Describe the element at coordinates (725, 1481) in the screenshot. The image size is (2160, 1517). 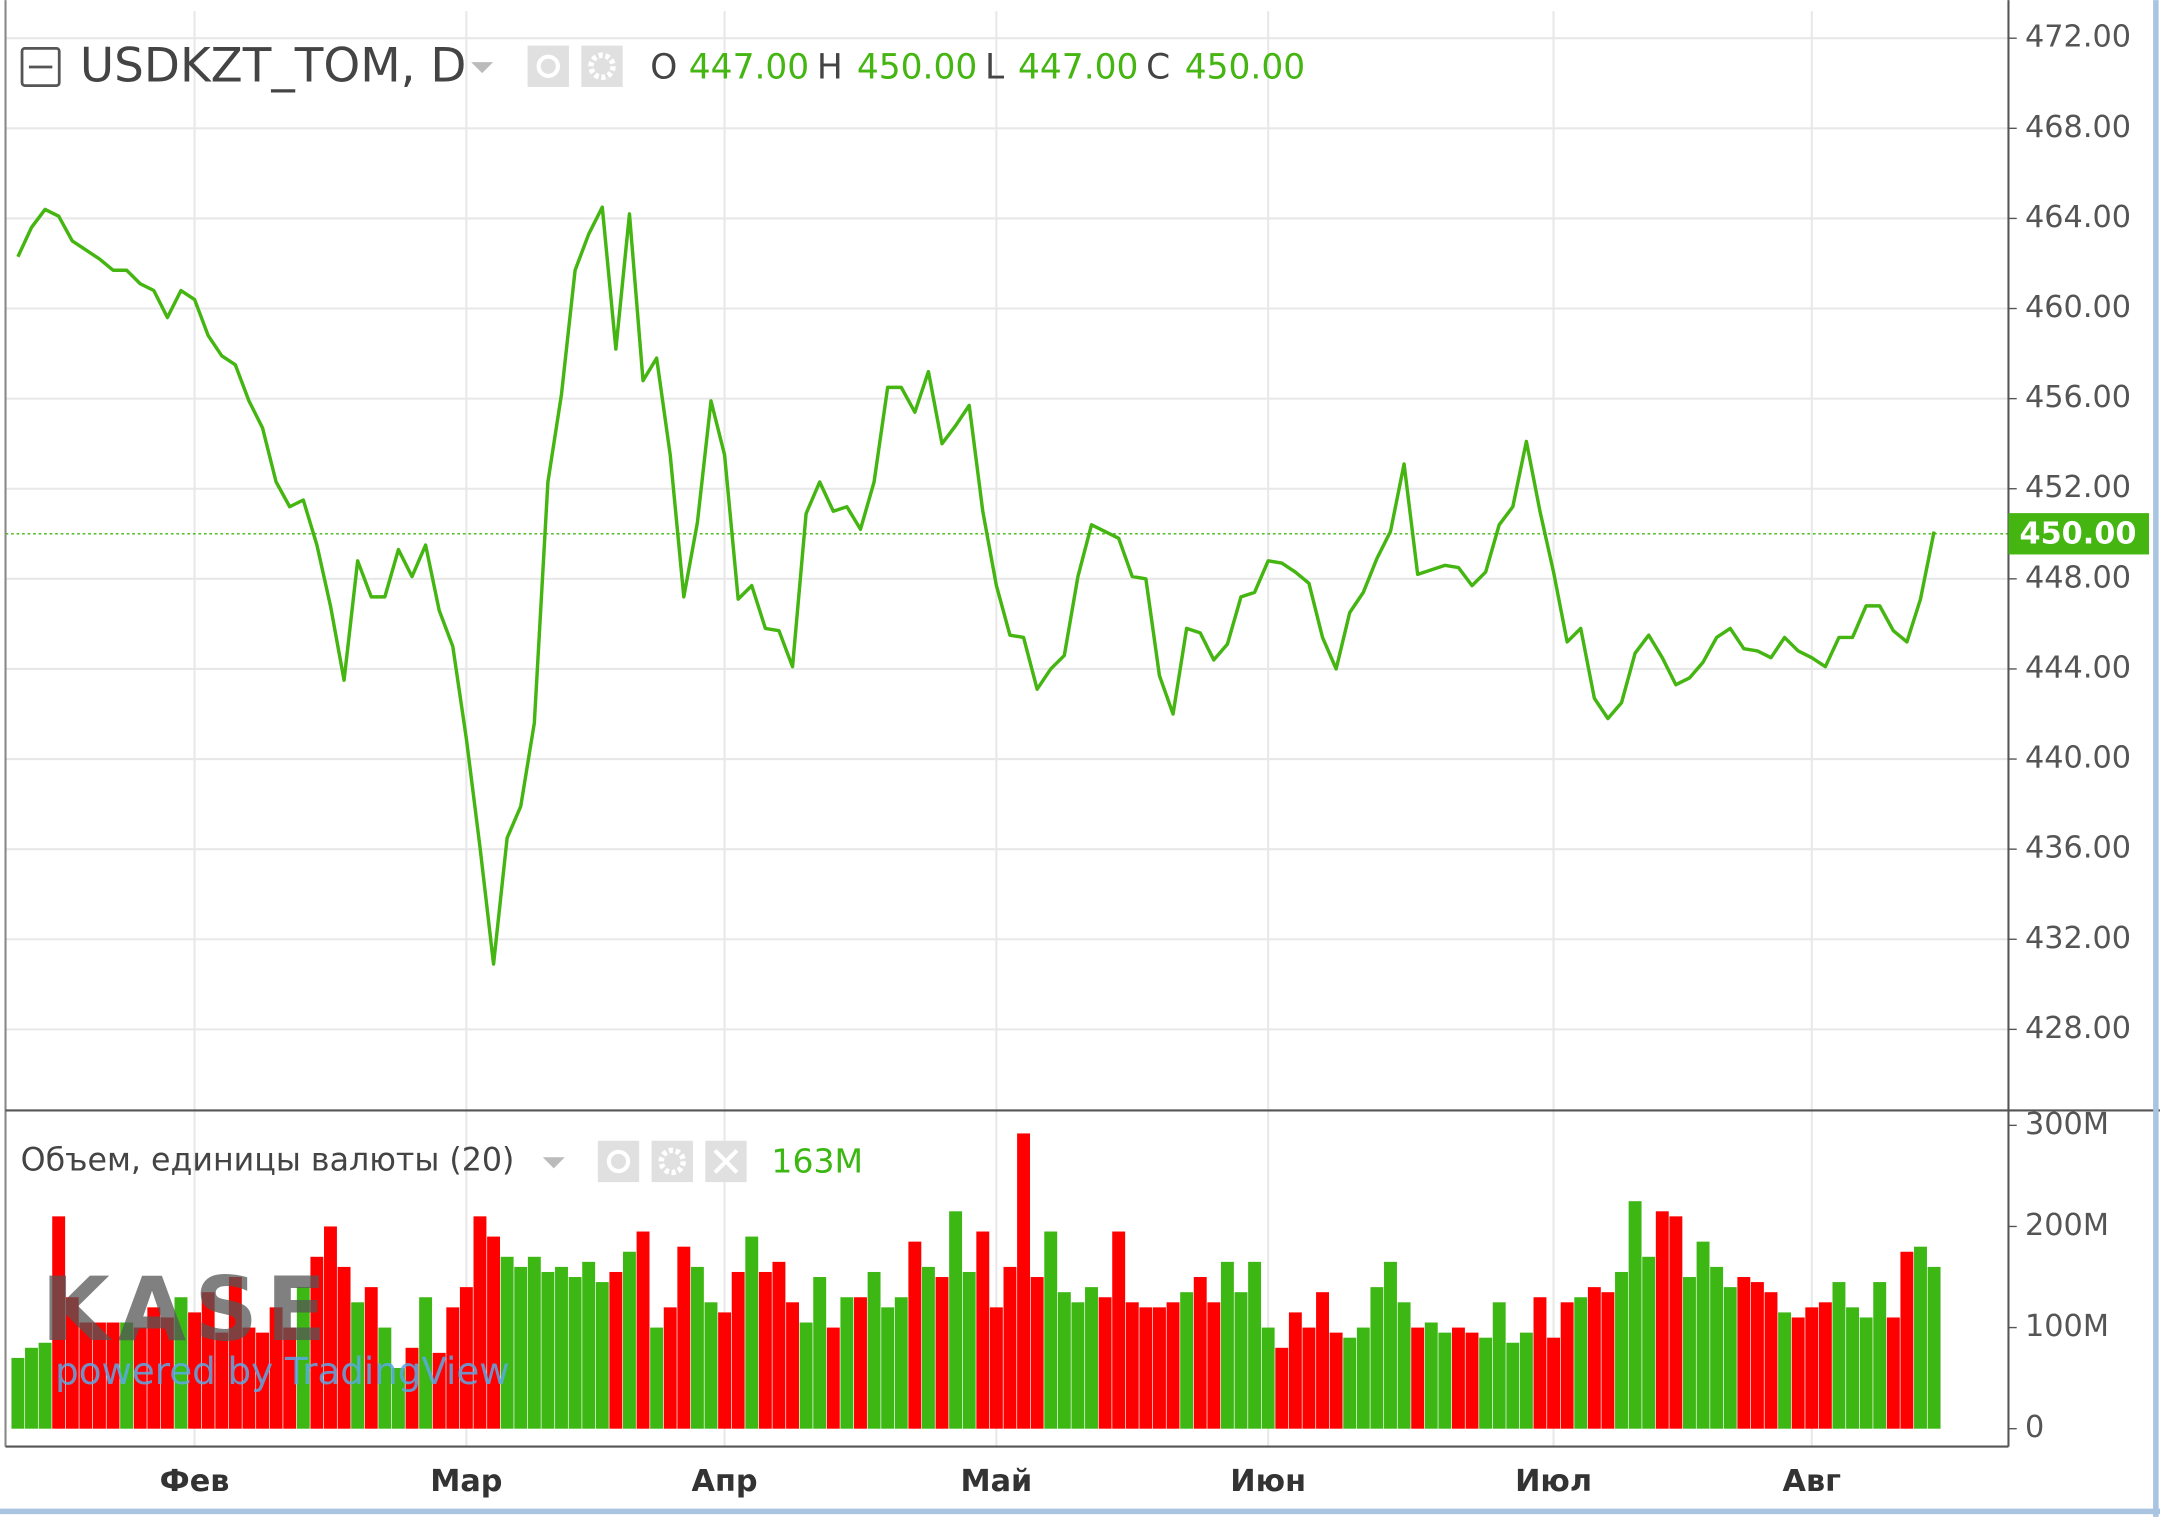
I see `x-tick-label: Апр` at that location.